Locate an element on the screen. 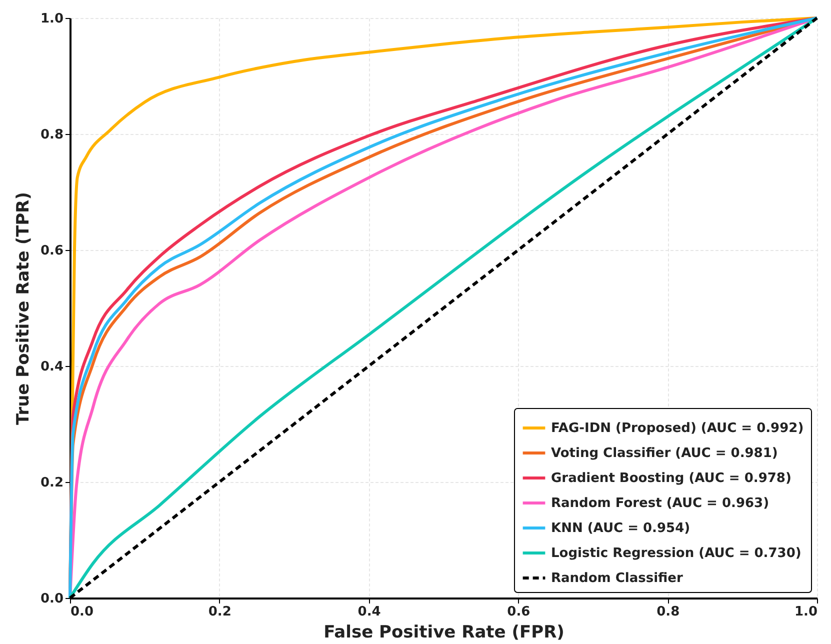 Image resolution: width=831 pixels, height=644 pixels. legend-label: Gradient Boosting (AUC = 0.978) is located at coordinates (671, 478).